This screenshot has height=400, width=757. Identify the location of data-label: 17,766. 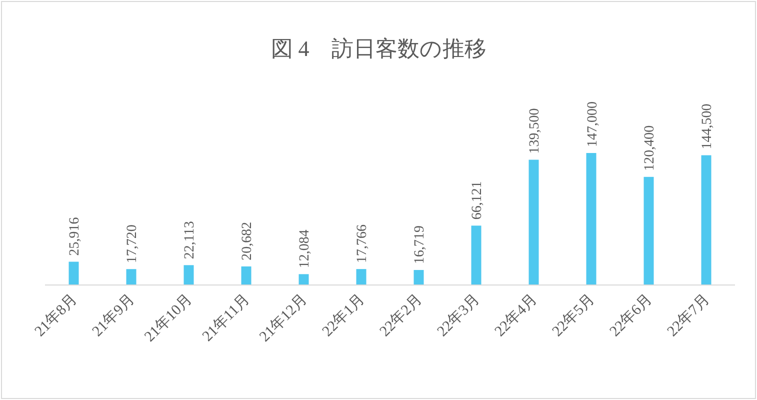
(362, 244).